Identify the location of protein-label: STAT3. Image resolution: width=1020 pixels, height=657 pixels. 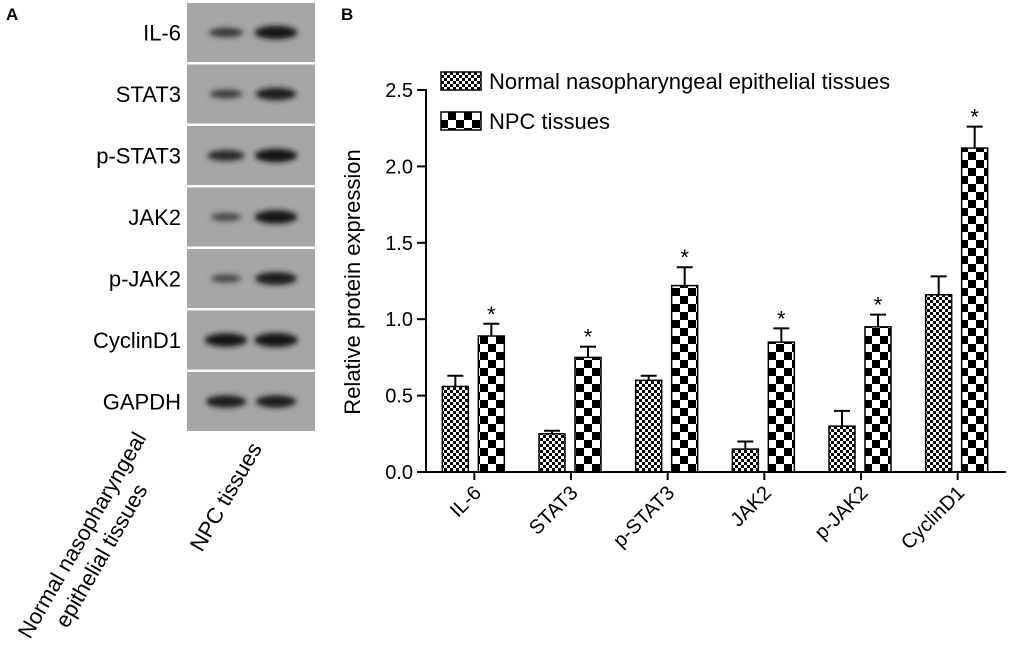
(148, 94).